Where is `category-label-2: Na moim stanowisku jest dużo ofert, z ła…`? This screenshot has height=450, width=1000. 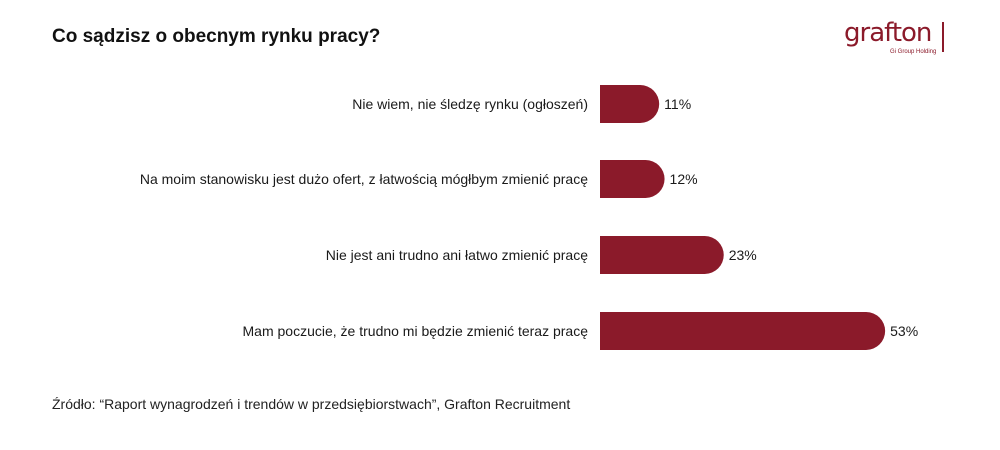
category-label-2: Na moim stanowisku jest dużo ofert, z ła… is located at coordinates (364, 179).